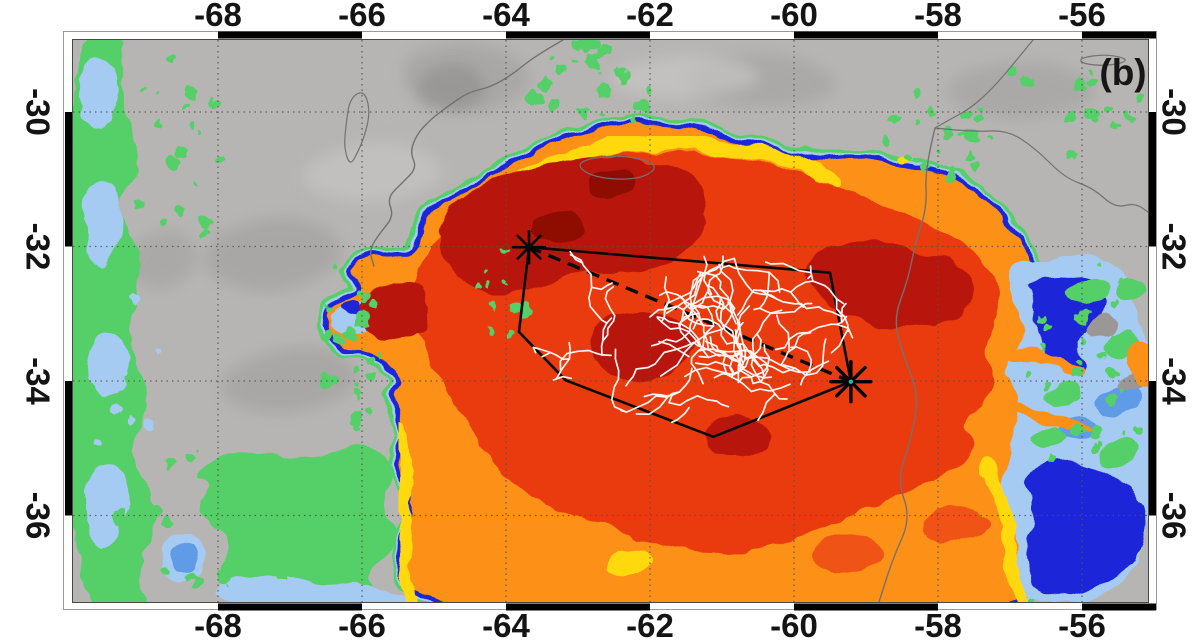 The image size is (1200, 641). I want to click on axis-tick-label-top: -58, so click(938, 16).